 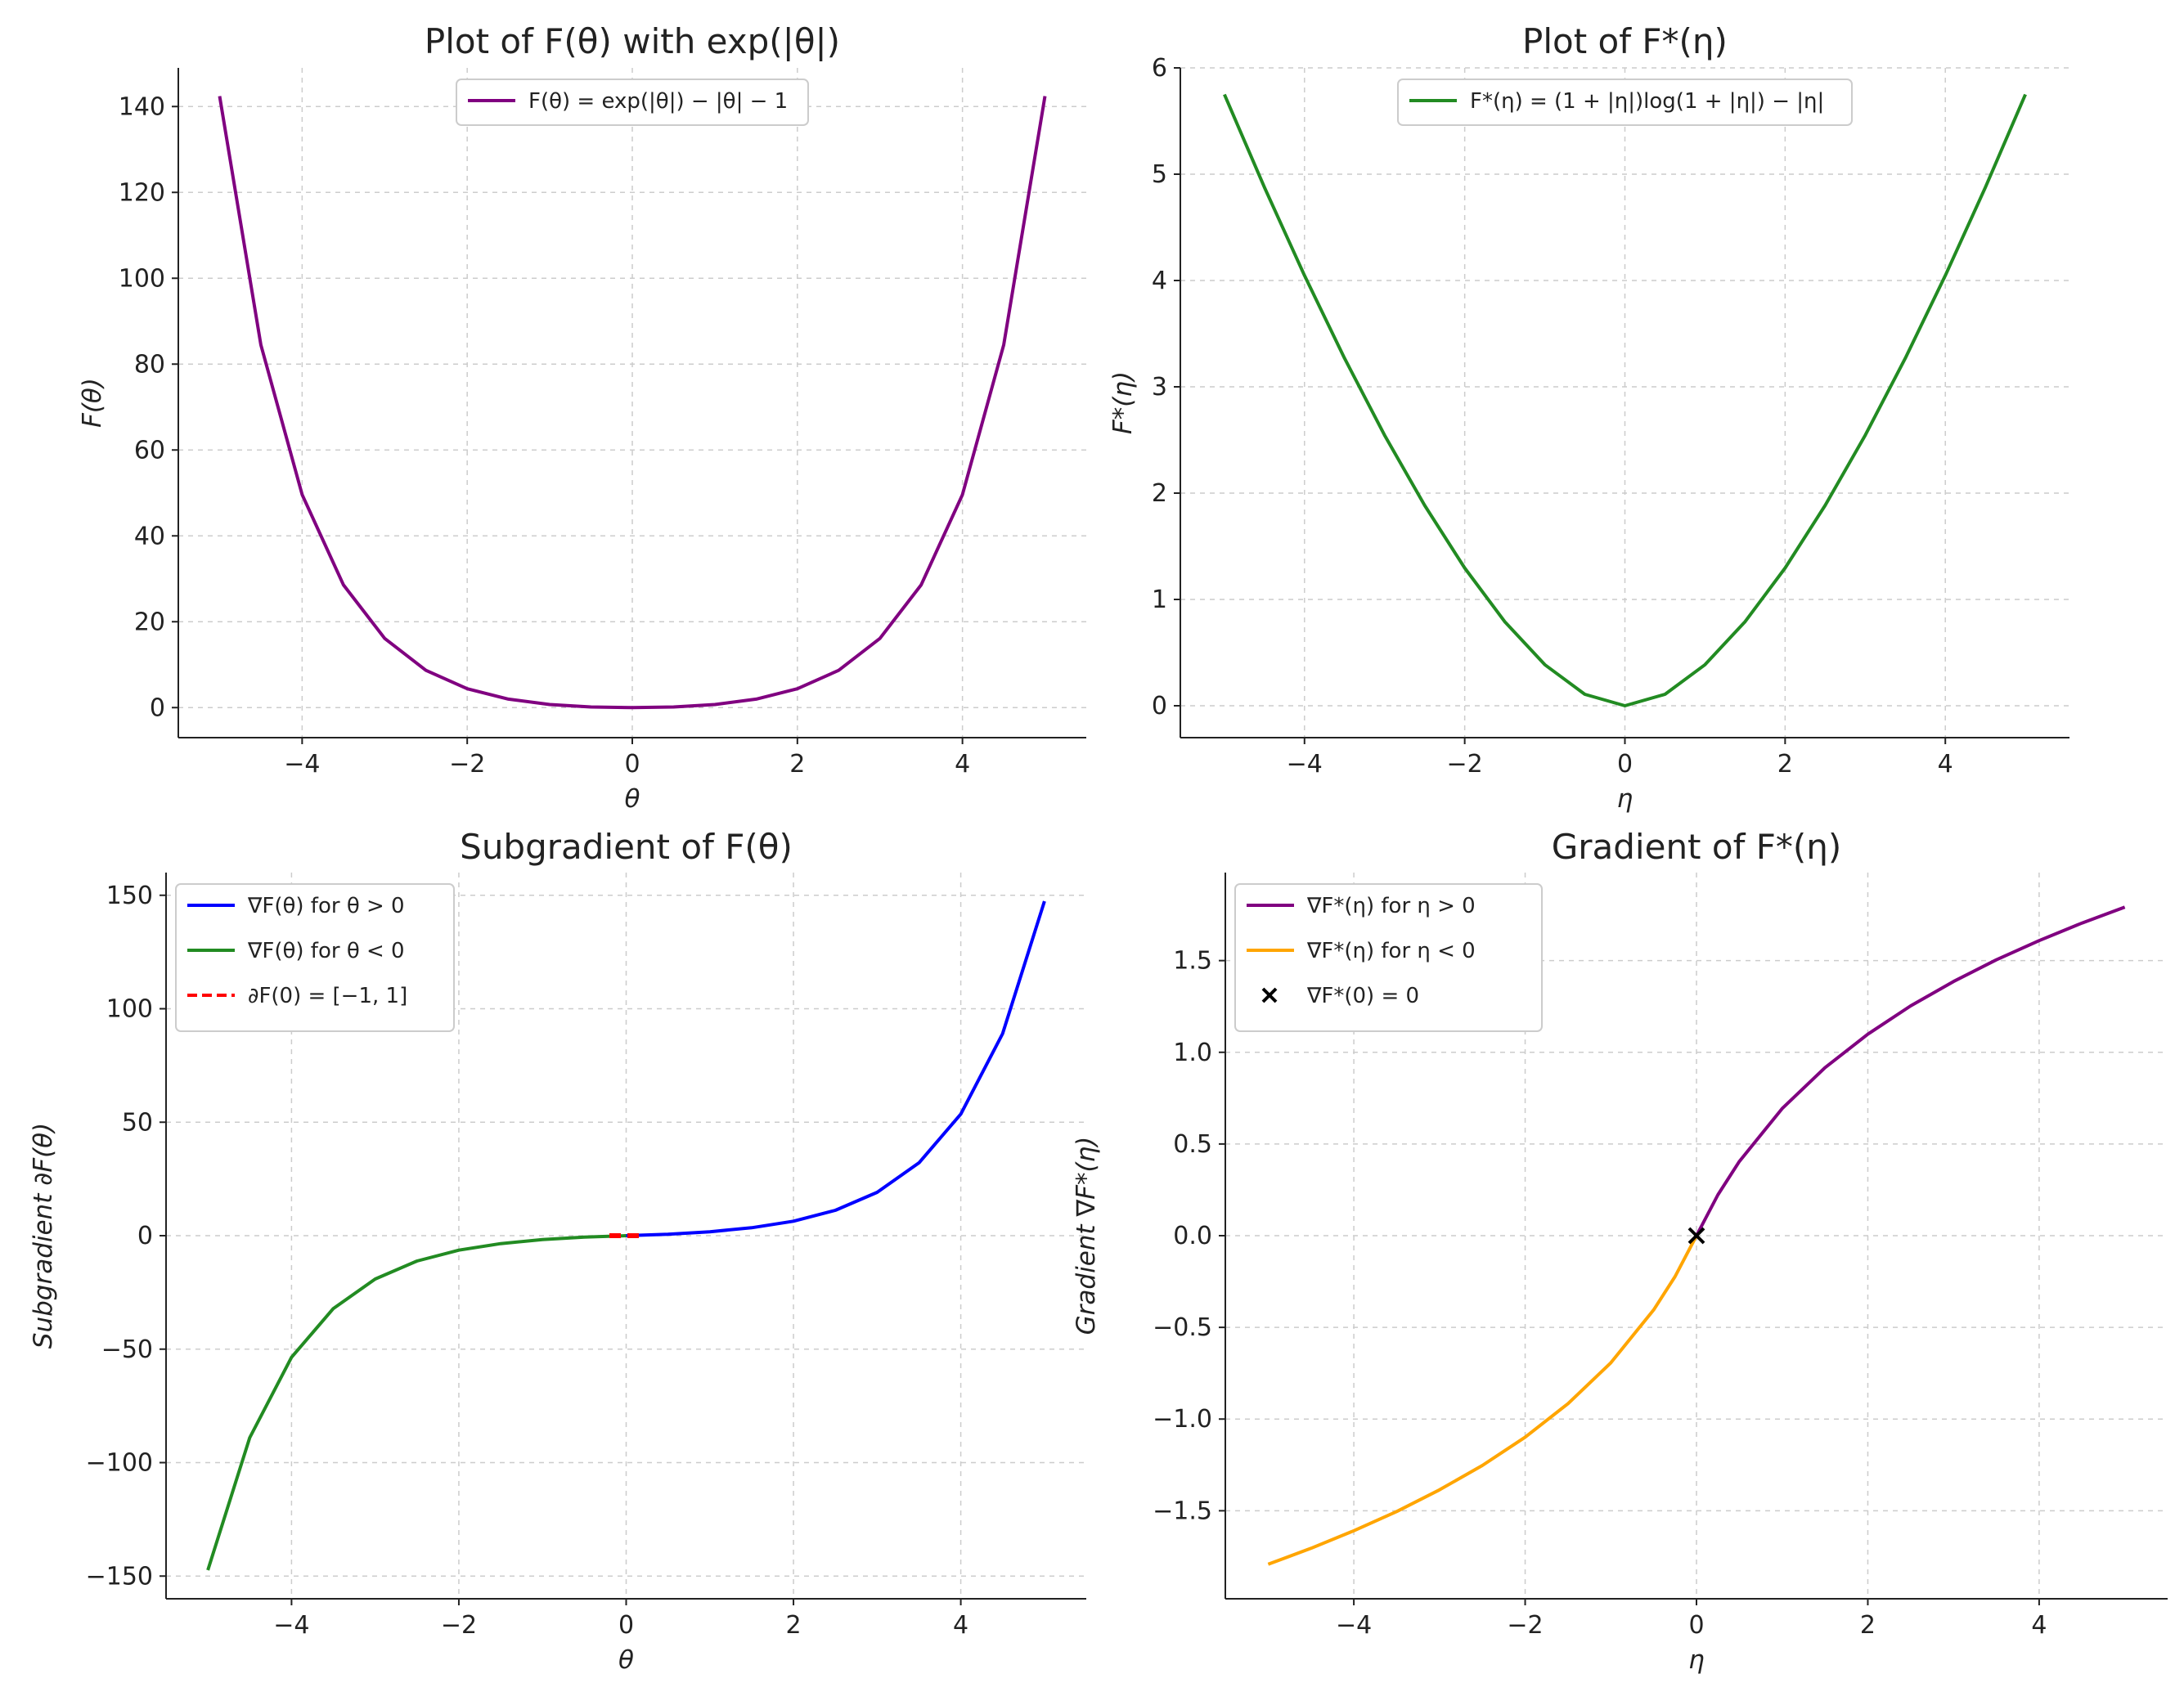 I want to click on y-tick-label: 20, so click(x=150, y=622).